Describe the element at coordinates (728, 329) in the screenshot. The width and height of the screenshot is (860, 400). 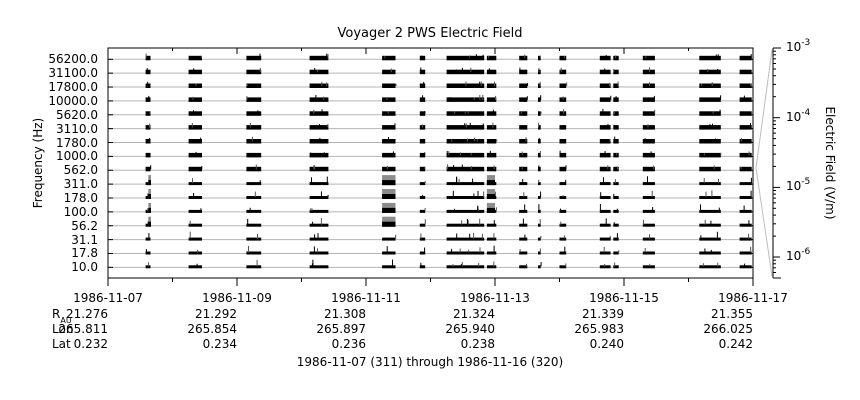
I see `ephemeris-value: 266.025` at that location.